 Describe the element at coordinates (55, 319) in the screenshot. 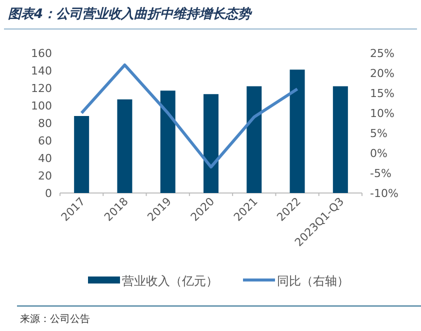

I see `source-note: 来源：公司公告` at that location.